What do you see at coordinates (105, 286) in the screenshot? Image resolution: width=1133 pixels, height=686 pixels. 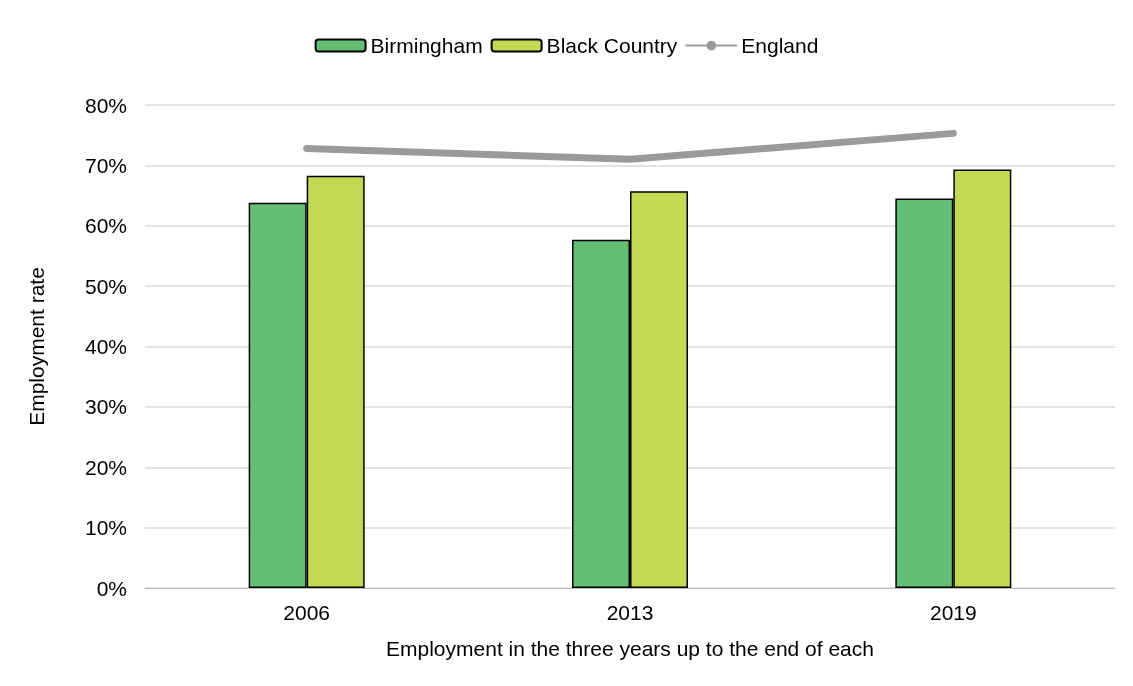 I see `y-tick-label: 50%` at bounding box center [105, 286].